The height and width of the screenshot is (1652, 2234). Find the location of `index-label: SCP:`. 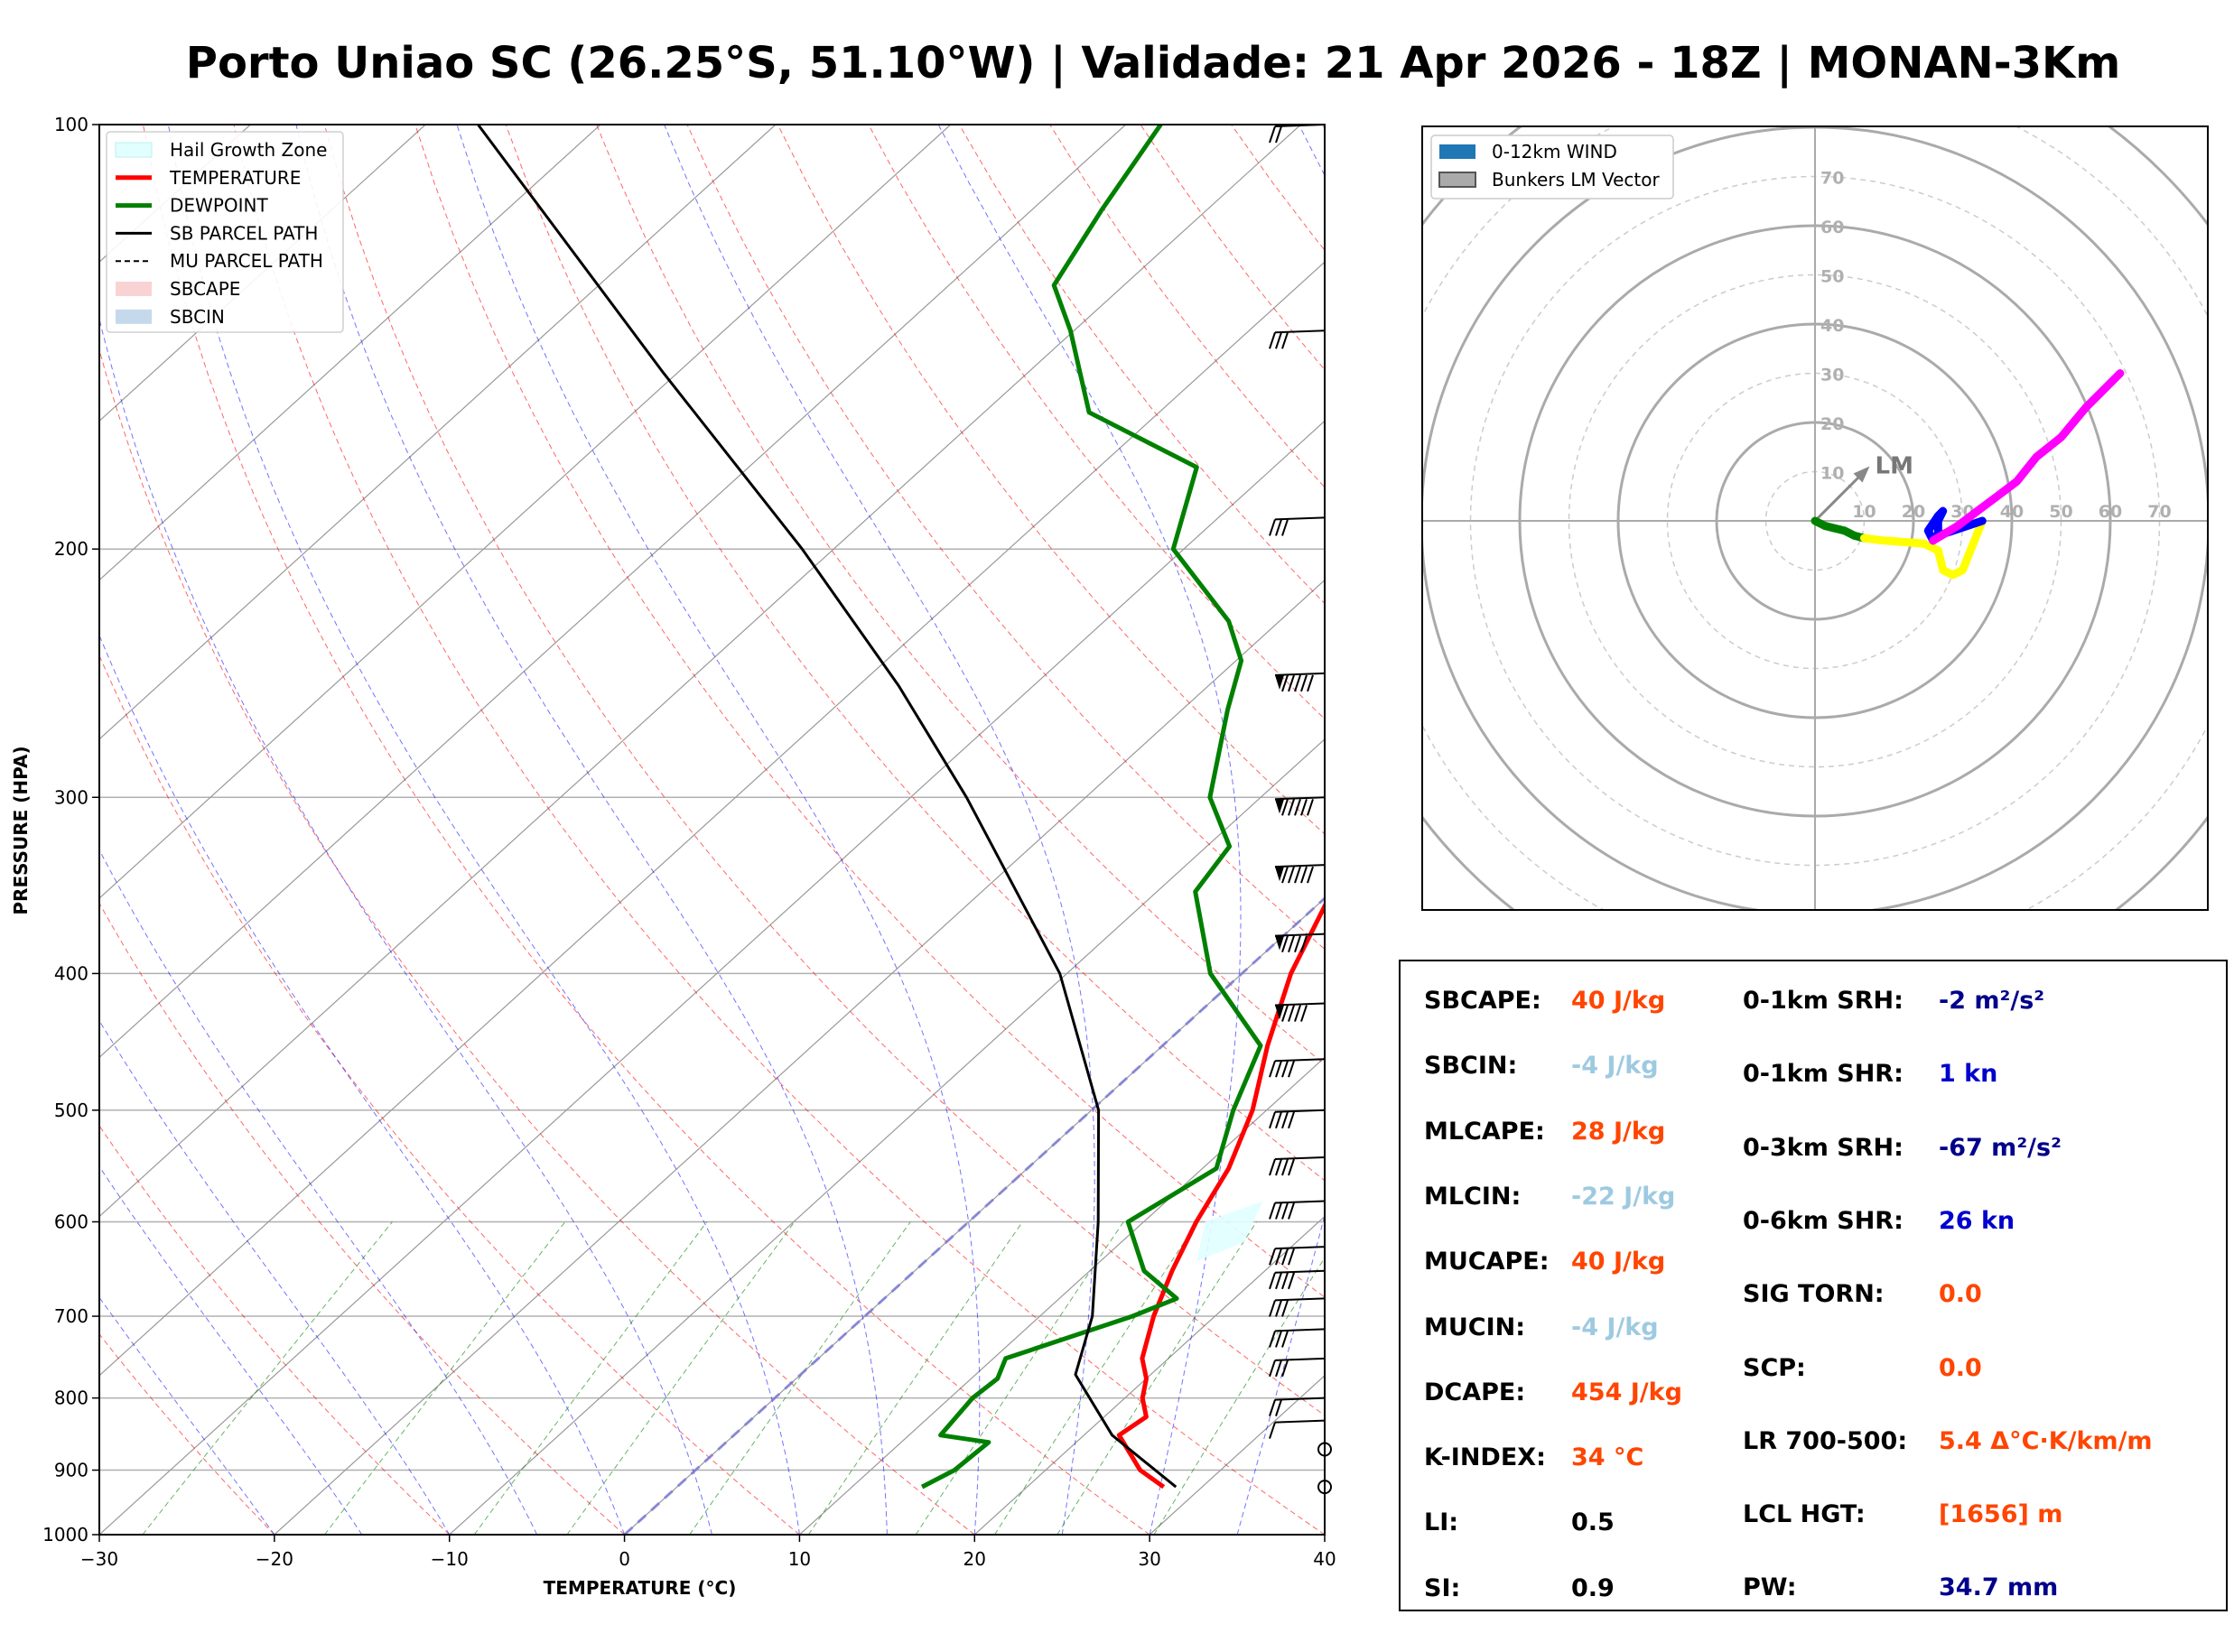

index-label: SCP: is located at coordinates (1774, 1367).